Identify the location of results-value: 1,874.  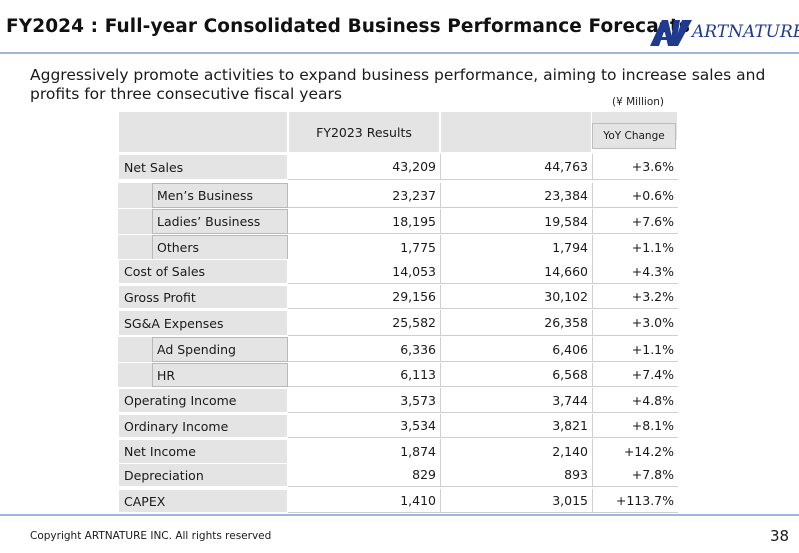
(364, 451).